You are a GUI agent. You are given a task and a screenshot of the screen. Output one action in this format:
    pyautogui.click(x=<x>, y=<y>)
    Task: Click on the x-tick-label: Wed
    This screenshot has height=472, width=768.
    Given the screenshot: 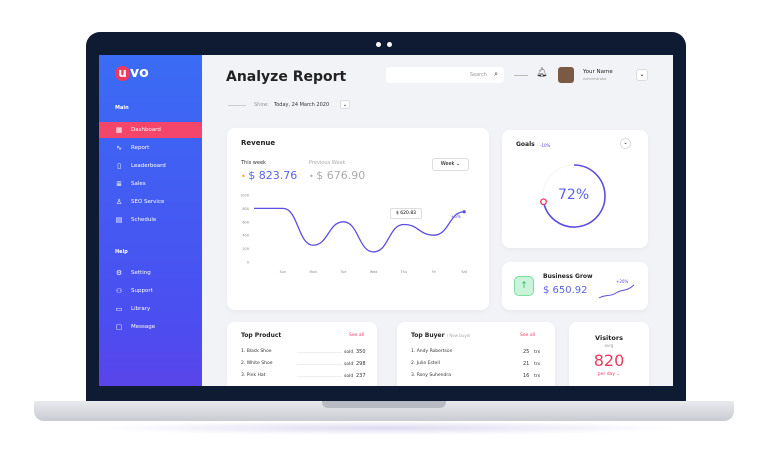 What is the action you would take?
    pyautogui.click(x=374, y=272)
    